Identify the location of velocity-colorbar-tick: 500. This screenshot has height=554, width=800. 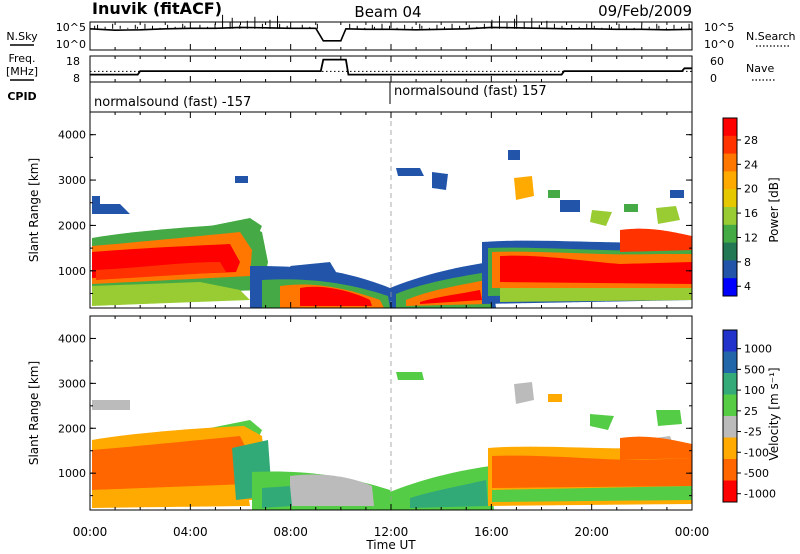
(754, 369).